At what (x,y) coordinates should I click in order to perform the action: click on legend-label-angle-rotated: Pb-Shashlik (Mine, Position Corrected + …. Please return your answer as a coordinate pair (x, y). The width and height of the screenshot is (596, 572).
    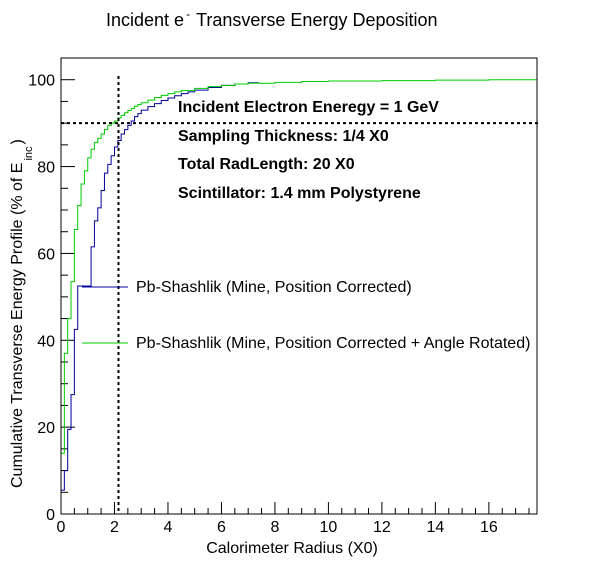
    Looking at the image, I should click on (333, 343).